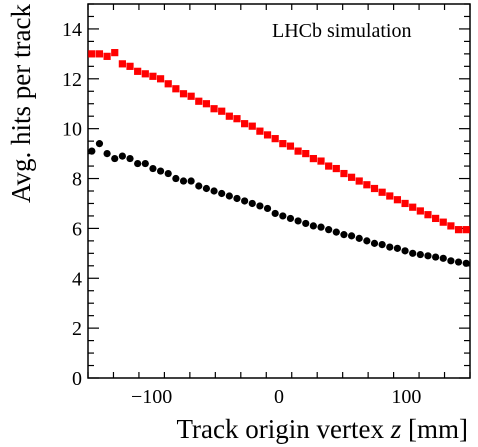  Describe the element at coordinates (151, 397) in the screenshot. I see `x-tick-label: −100` at that location.